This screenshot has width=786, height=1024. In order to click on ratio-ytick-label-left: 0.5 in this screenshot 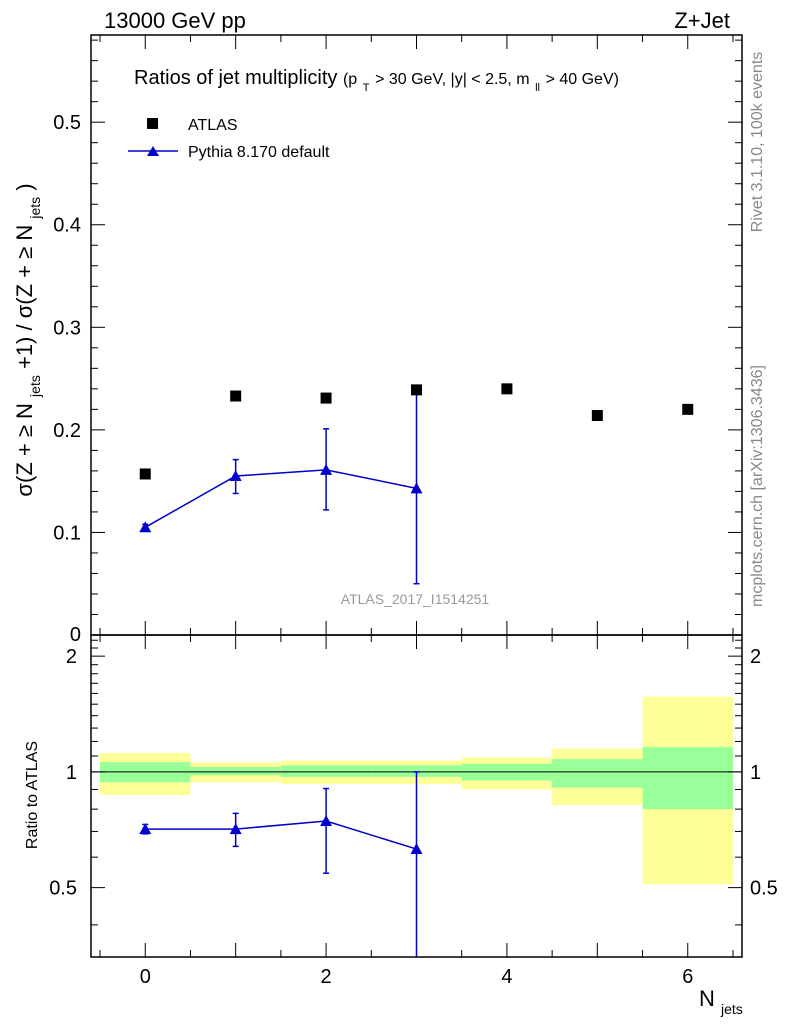, I will do `click(63, 889)`.